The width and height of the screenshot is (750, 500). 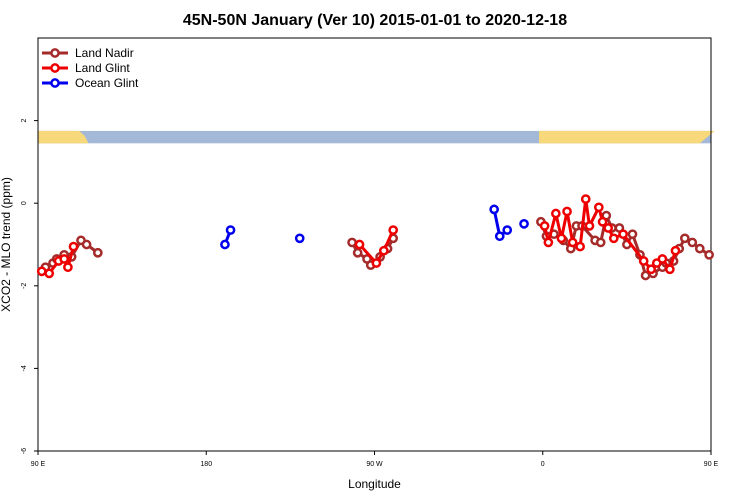 I want to click on y-tick-label: -2, so click(x=24, y=286).